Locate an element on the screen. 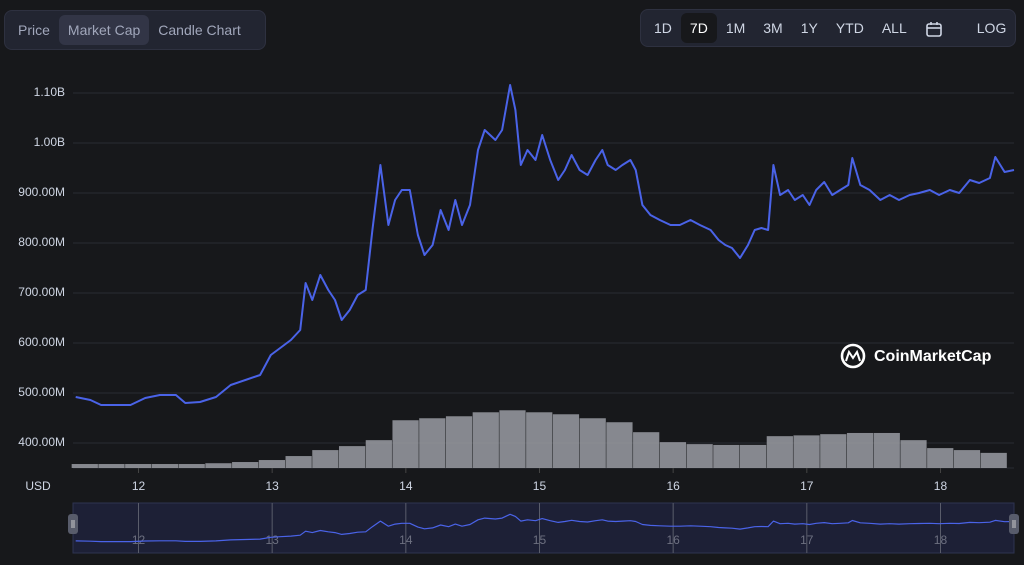 The height and width of the screenshot is (565, 1024). range-button: YTD is located at coordinates (849, 28).